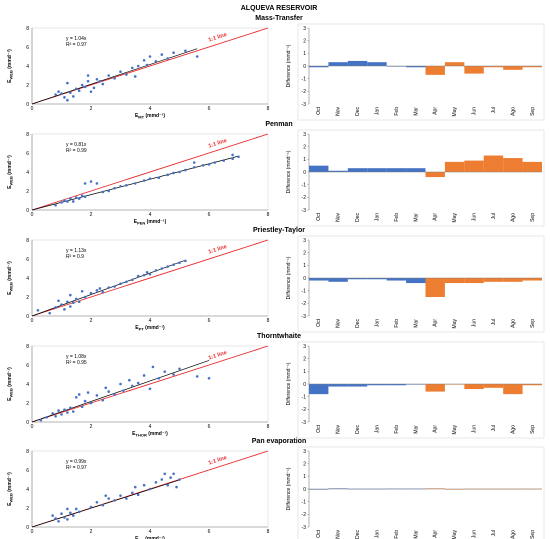 This screenshot has width=550, height=539. Describe the element at coordinates (474, 166) in the screenshot. I see `bar-jun` at that location.